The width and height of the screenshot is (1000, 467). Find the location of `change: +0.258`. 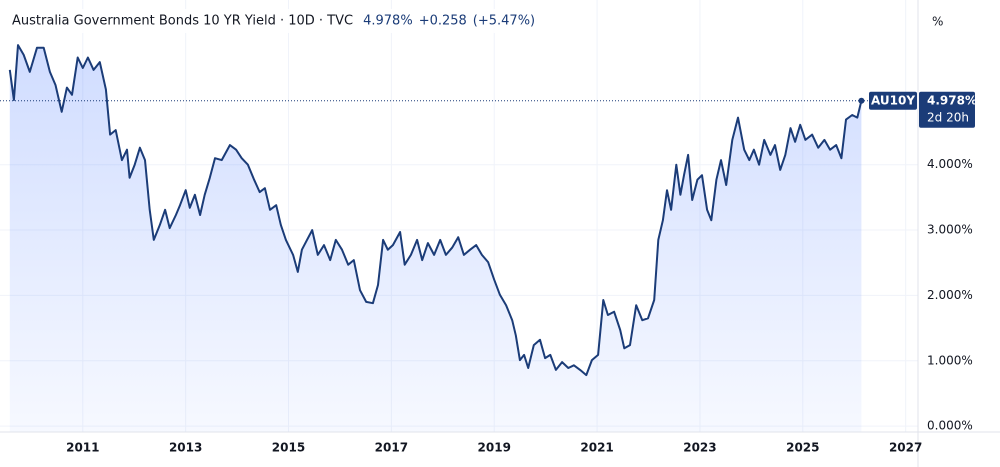

change: +0.258 is located at coordinates (443, 21).